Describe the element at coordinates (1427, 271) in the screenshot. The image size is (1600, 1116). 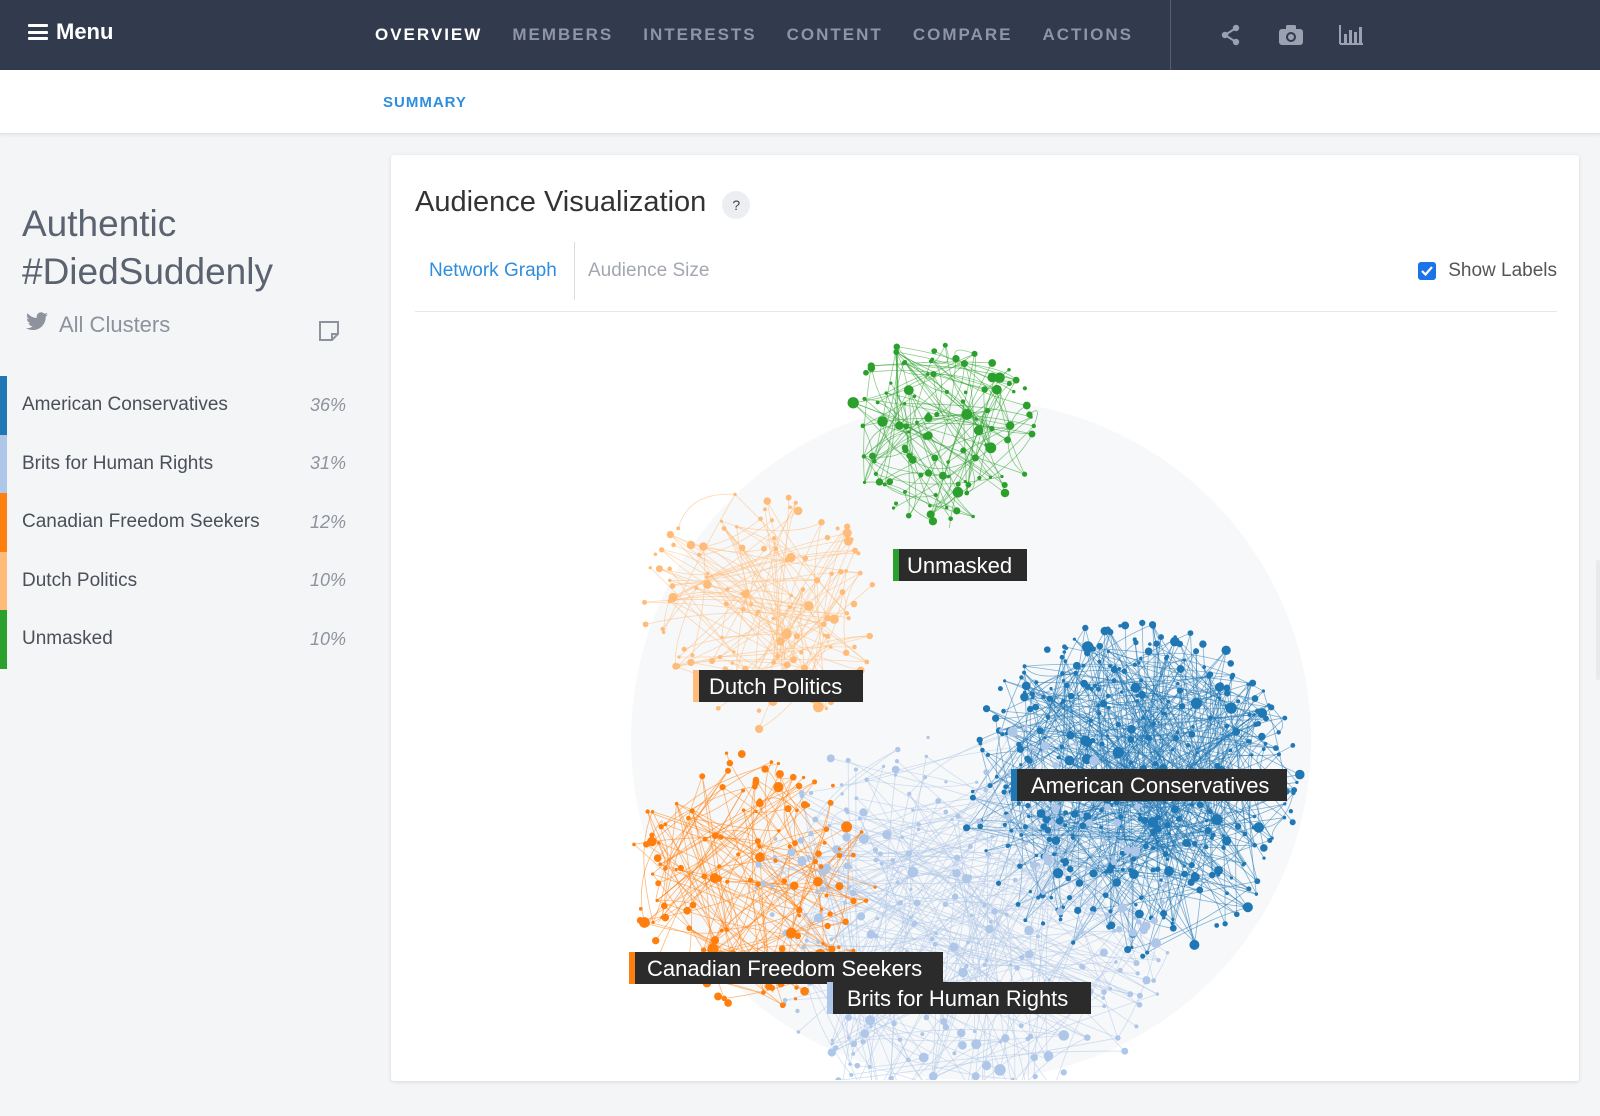
I see `show-labels-checkbox` at that location.